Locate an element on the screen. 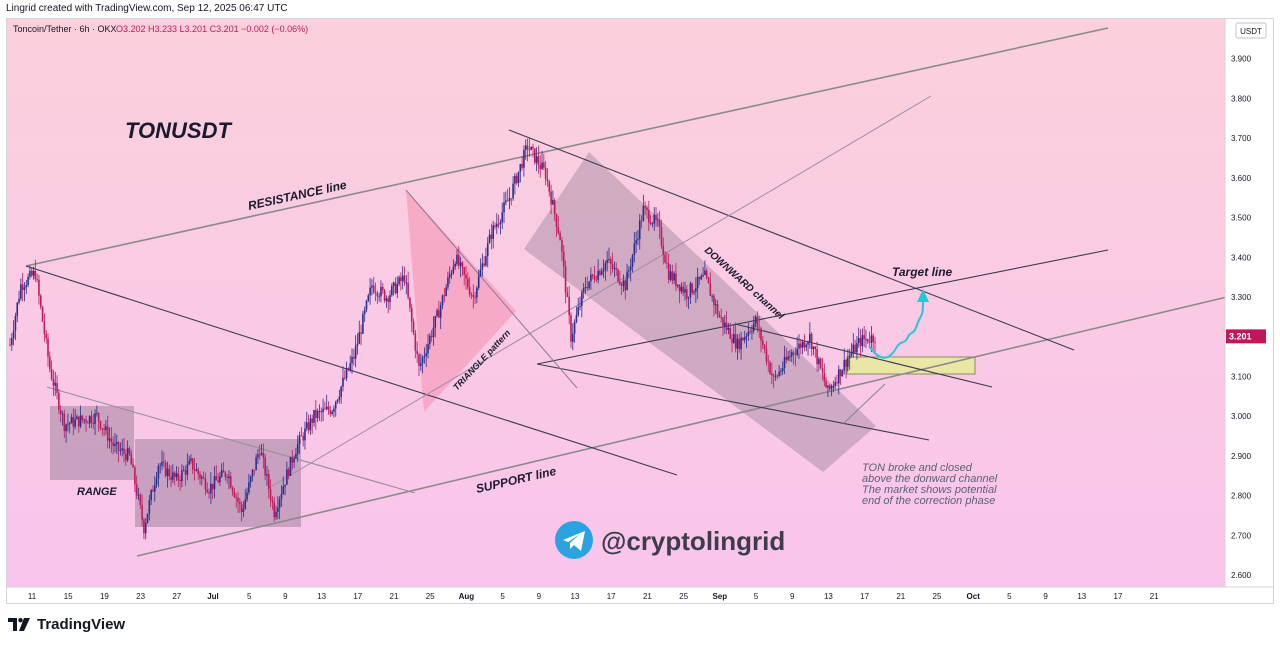  telegram-watermark: @cryptolingrid is located at coordinates (670, 540).